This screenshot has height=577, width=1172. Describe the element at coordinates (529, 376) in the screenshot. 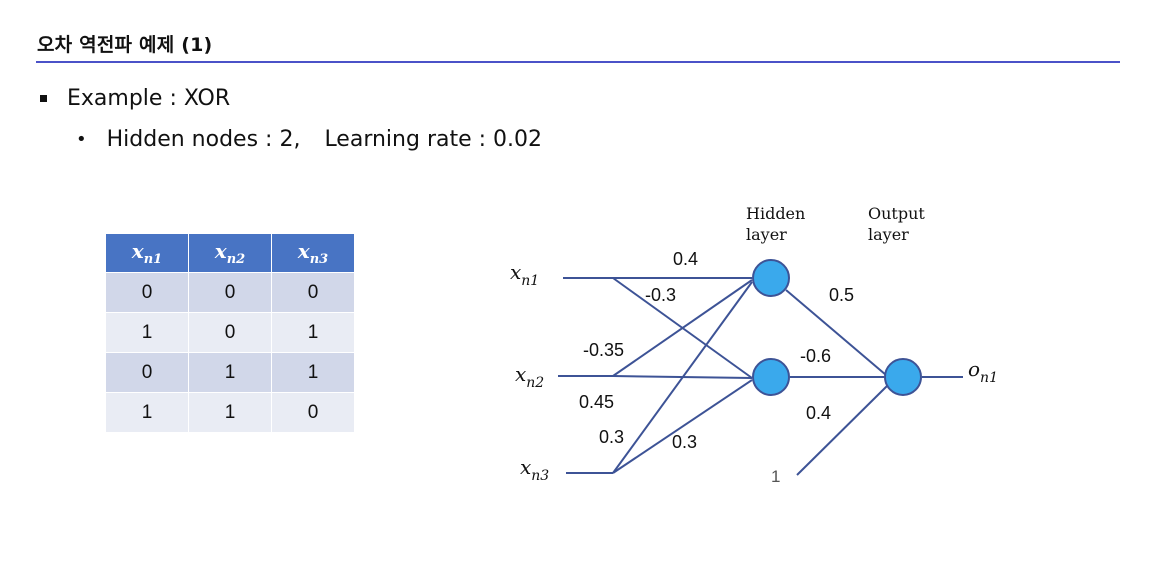

I see `input-label-x2: xn2` at that location.